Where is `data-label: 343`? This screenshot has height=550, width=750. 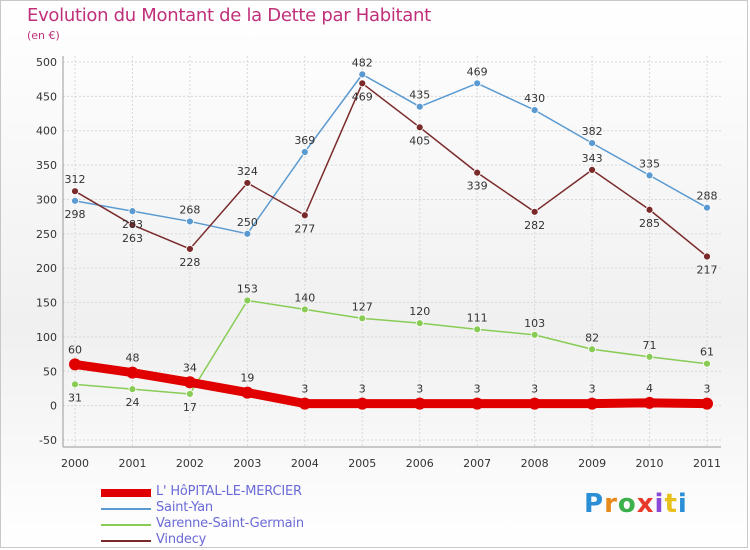
data-label: 343 is located at coordinates (592, 158).